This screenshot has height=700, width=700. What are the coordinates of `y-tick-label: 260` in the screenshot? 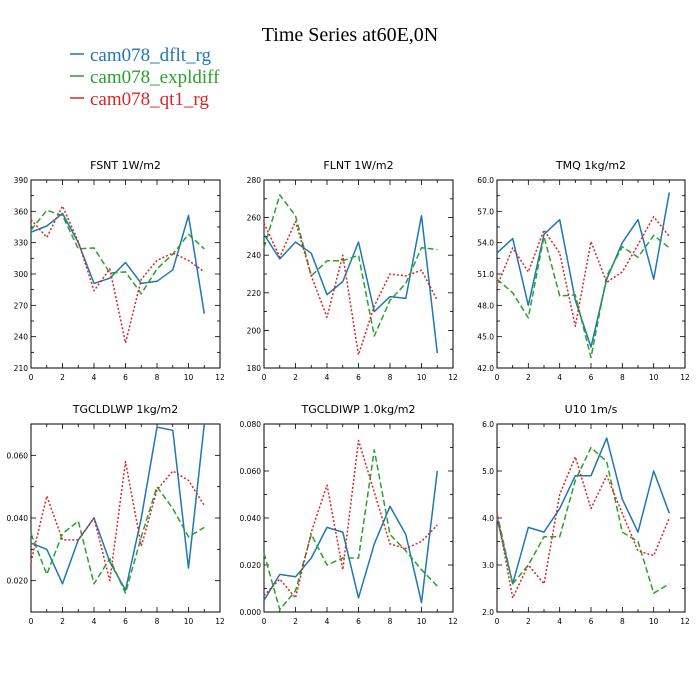 It's located at (254, 218).